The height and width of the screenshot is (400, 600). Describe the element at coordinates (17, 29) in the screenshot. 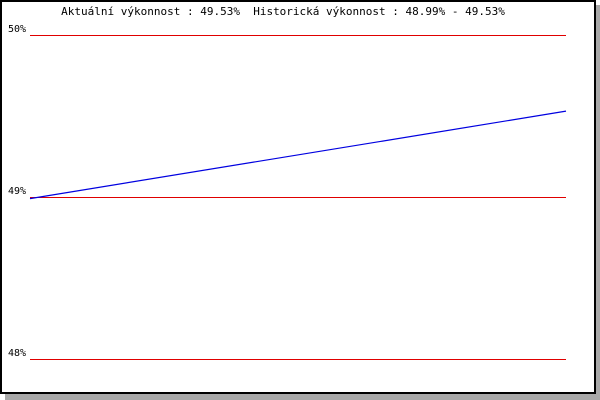

I see `y-tick-label: 50%` at that location.